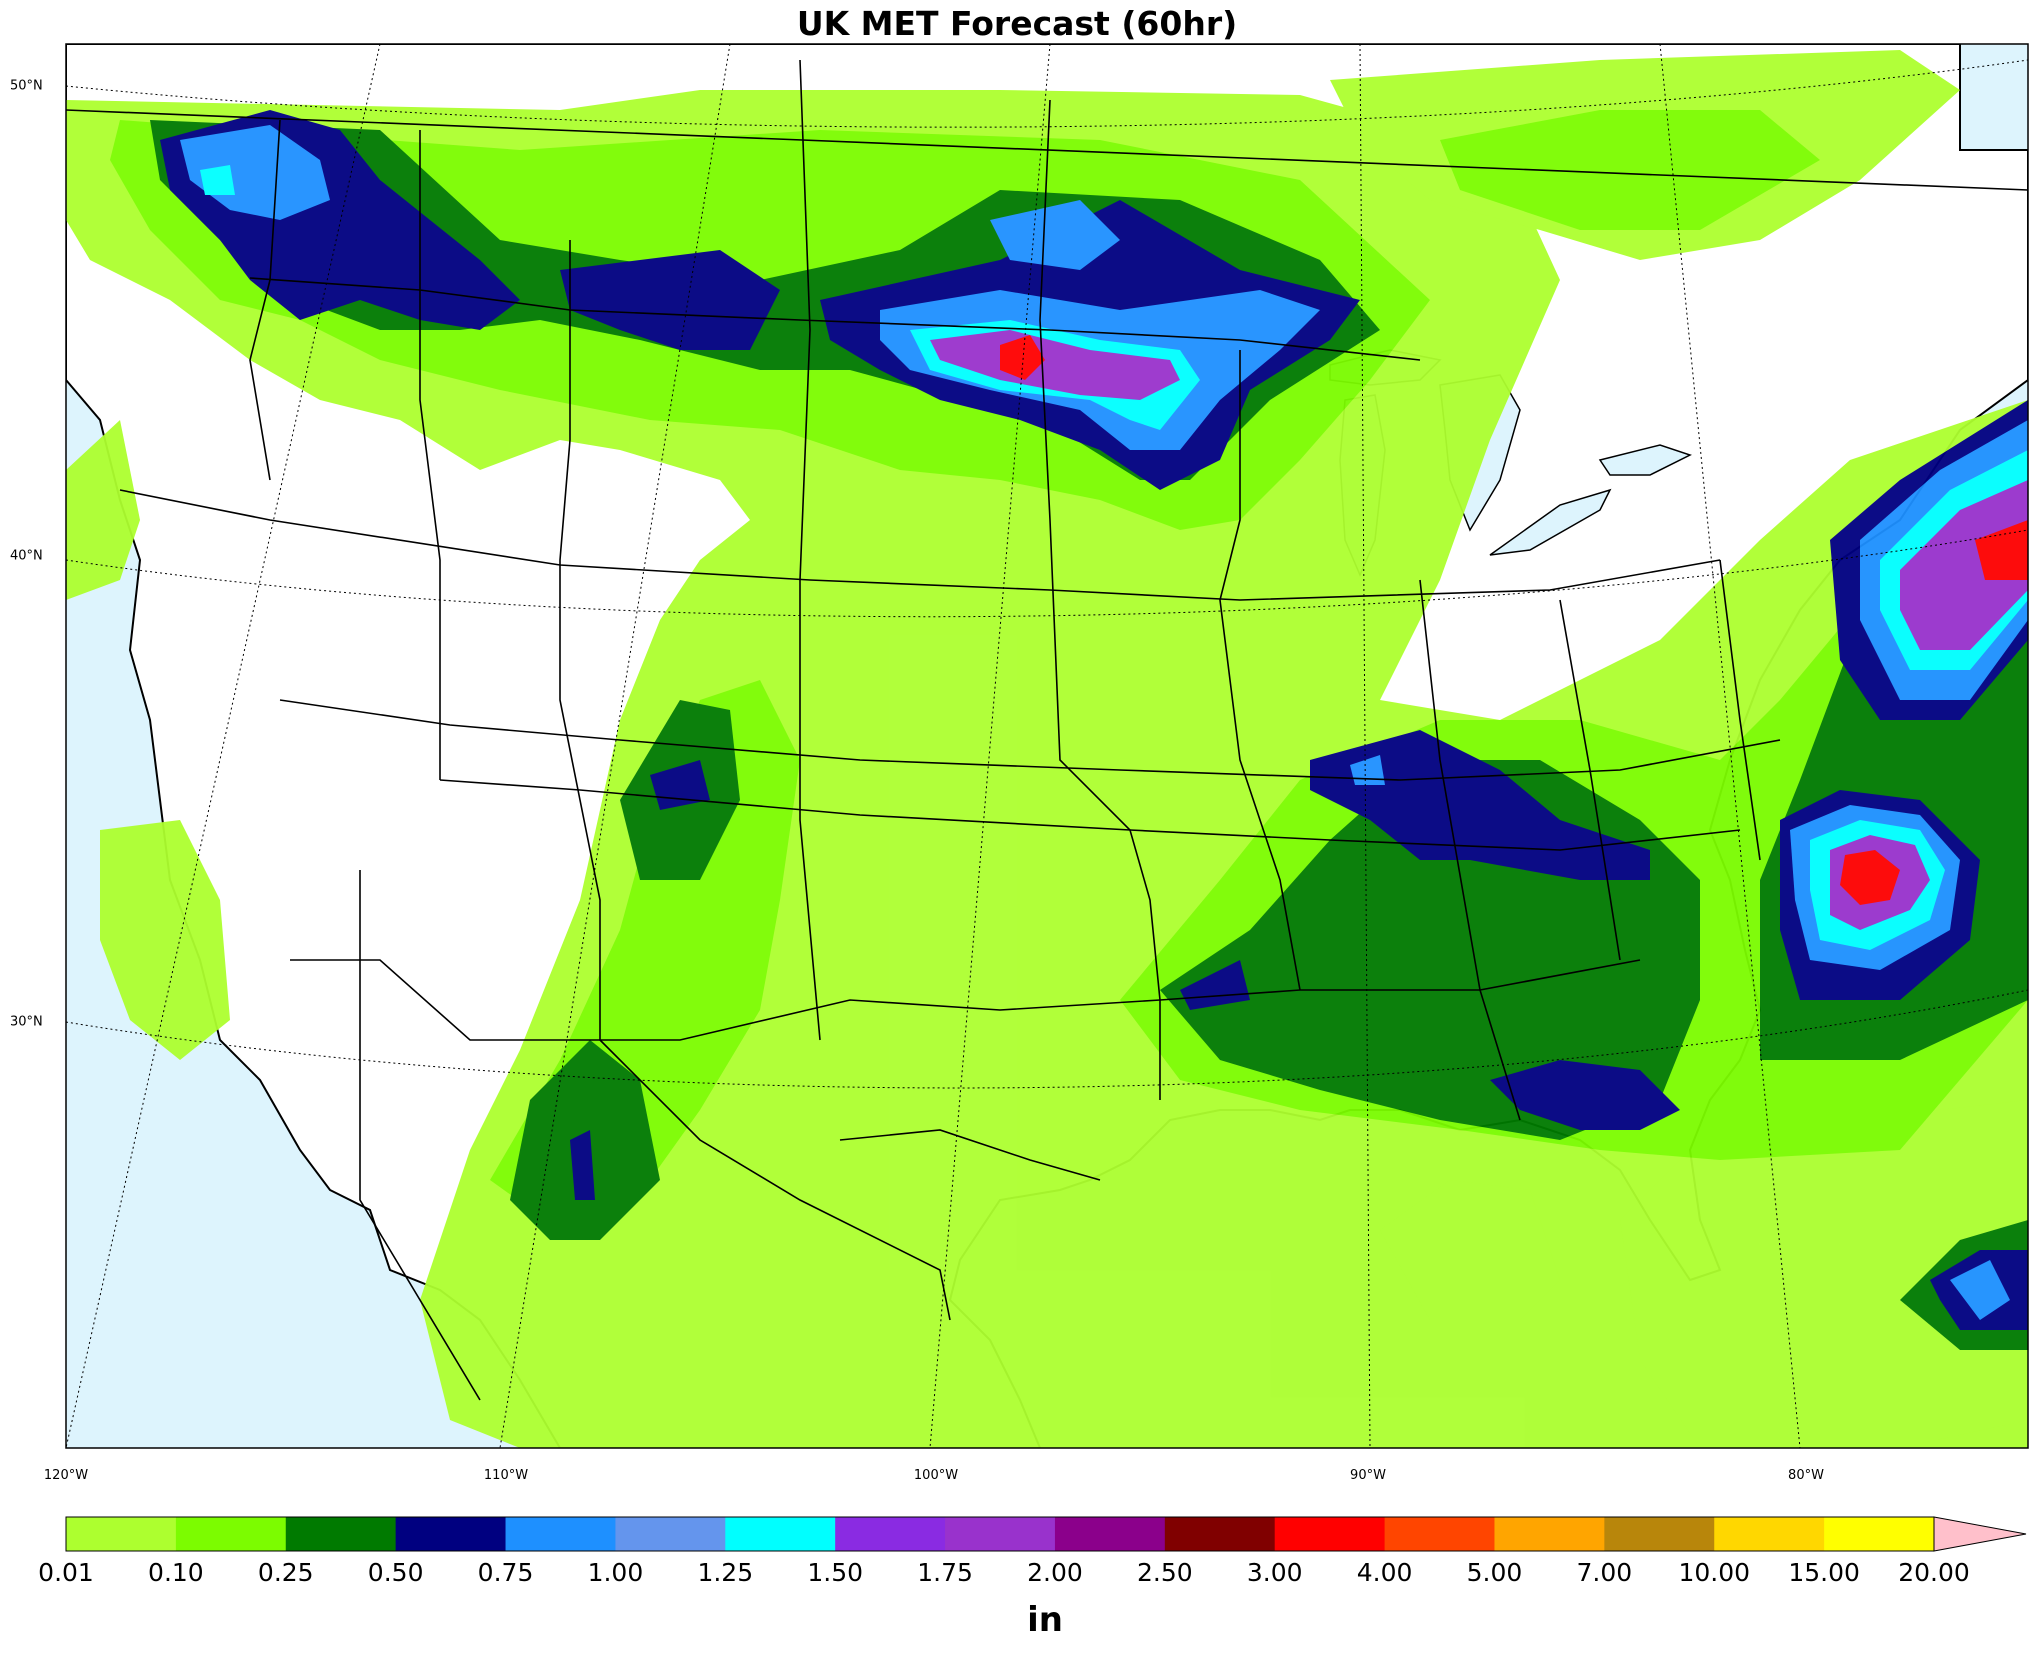 The image size is (2034, 1666). I want to click on lon-label-80w: 80°W, so click(1806, 1475).